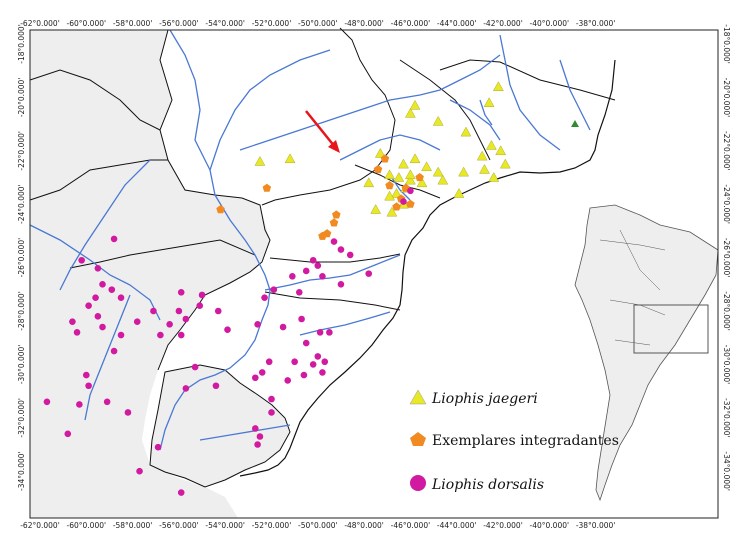 This screenshot has height=537, width=743. What do you see at coordinates (21, 98) in the screenshot?
I see `y-tick-label: -20°0.000'` at bounding box center [21, 98].